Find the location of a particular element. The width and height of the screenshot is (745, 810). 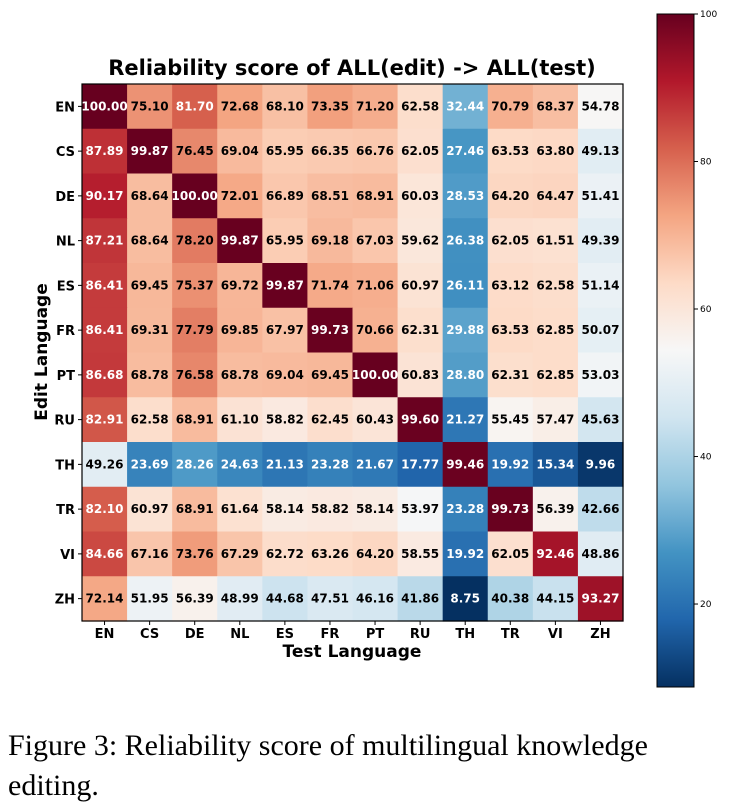

cell-value-label: 60.97 is located at coordinates (150, 509).